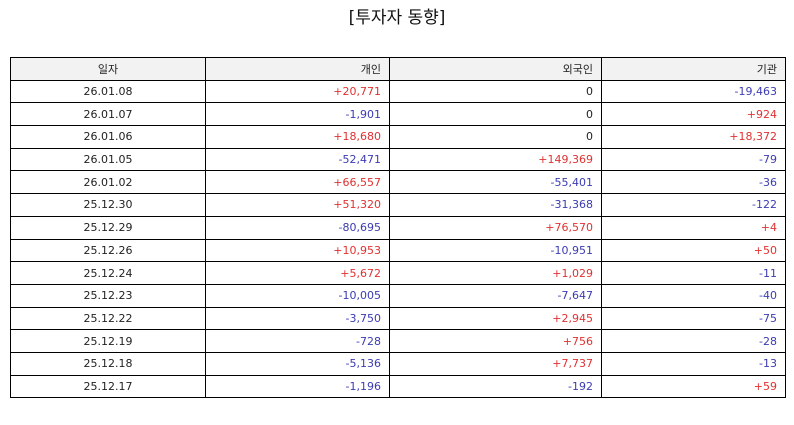 This screenshot has height=425, width=794. What do you see at coordinates (297, 341) in the screenshot?
I see `cell-individual: -728` at bounding box center [297, 341].